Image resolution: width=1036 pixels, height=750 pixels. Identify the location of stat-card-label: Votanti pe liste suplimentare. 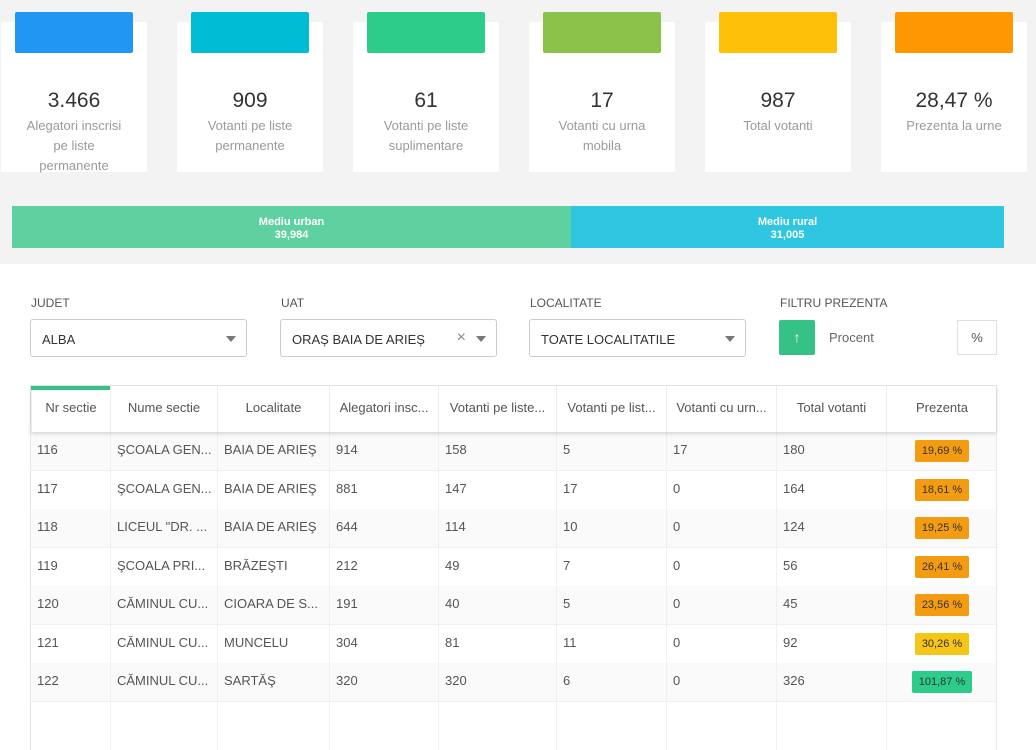
(426, 135).